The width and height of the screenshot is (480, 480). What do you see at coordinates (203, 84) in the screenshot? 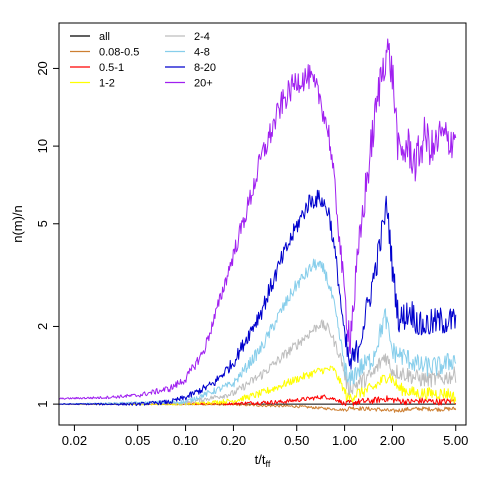
I see `legend-label: 20+` at bounding box center [203, 84].